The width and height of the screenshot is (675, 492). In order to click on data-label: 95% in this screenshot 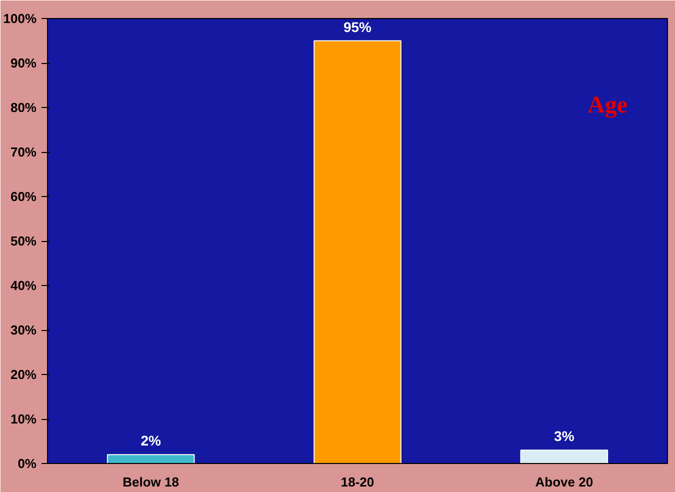, I will do `click(357, 26)`.